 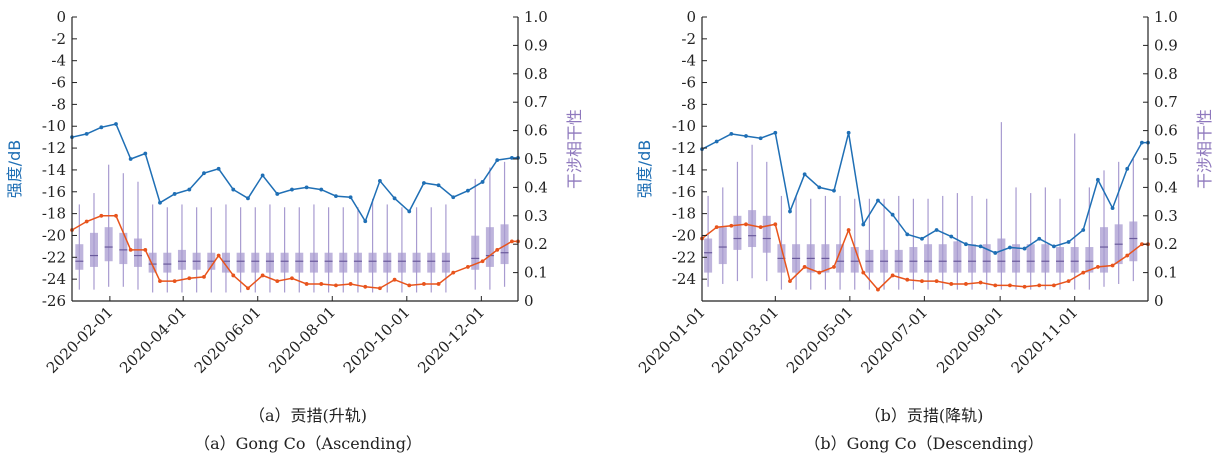 What do you see at coordinates (970, 340) in the screenshot?
I see `x-tick-label: 2020-09-01` at bounding box center [970, 340].